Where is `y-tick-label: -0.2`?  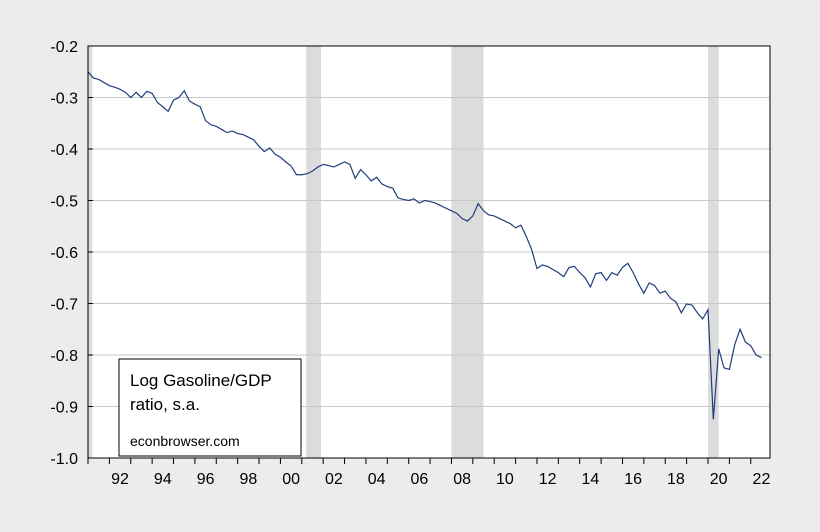
y-tick-label: -0.2 is located at coordinates (64, 47).